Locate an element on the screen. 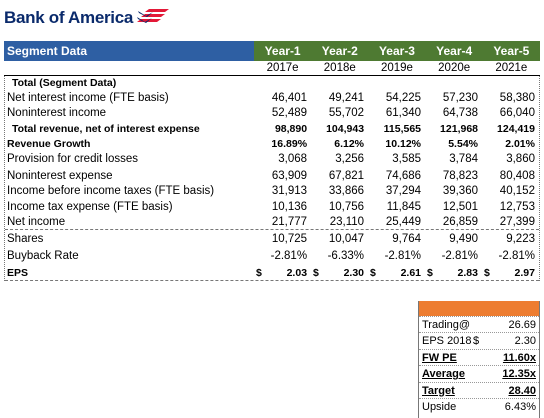 Image resolution: width=544 pixels, height=418 pixels. cell-value: 10,136 is located at coordinates (289, 206).